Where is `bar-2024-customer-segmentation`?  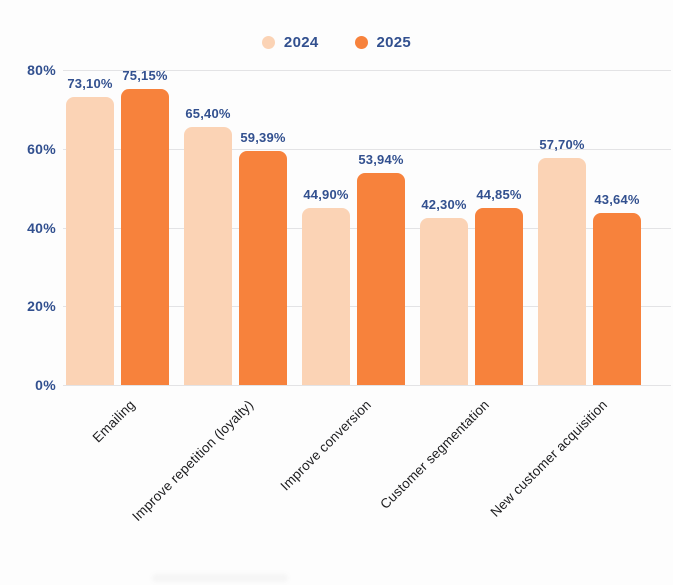 bar-2024-customer-segmentation is located at coordinates (444, 301).